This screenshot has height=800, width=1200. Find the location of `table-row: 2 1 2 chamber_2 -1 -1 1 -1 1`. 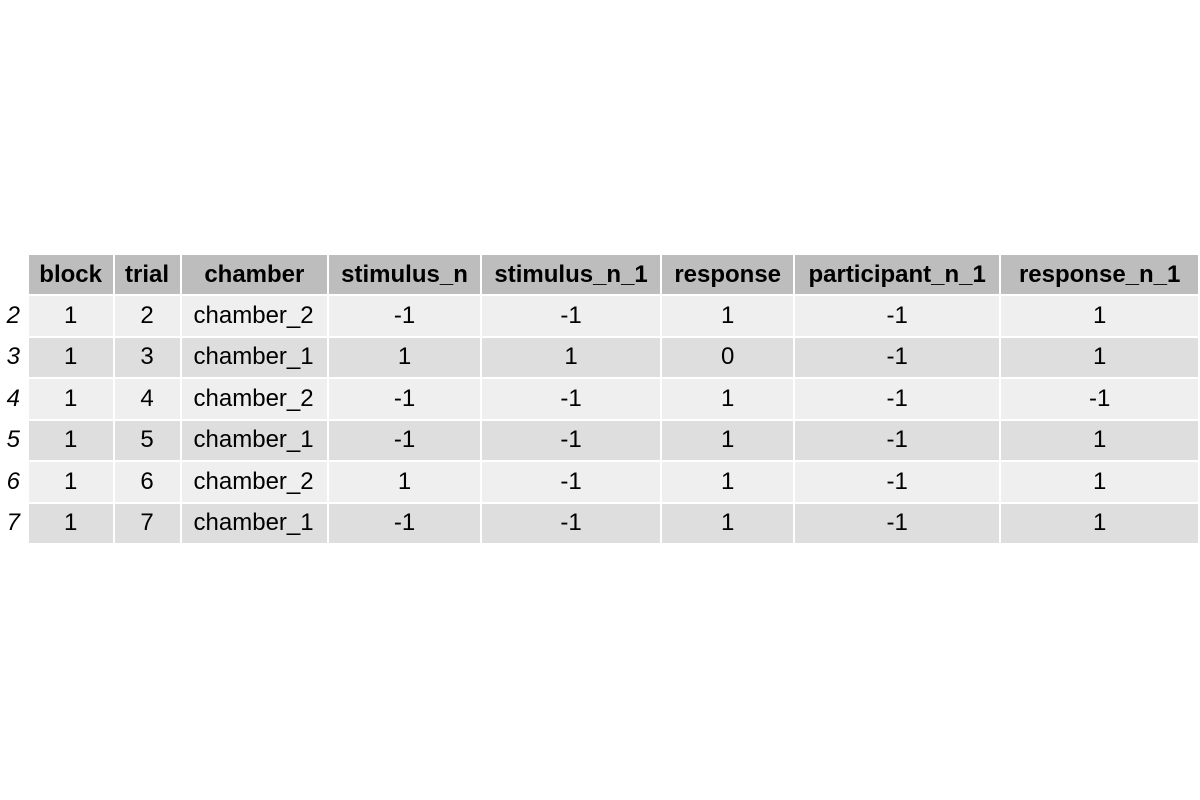

table-row: 2 1 2 chamber_2 -1 -1 1 -1 1 is located at coordinates (599, 316).